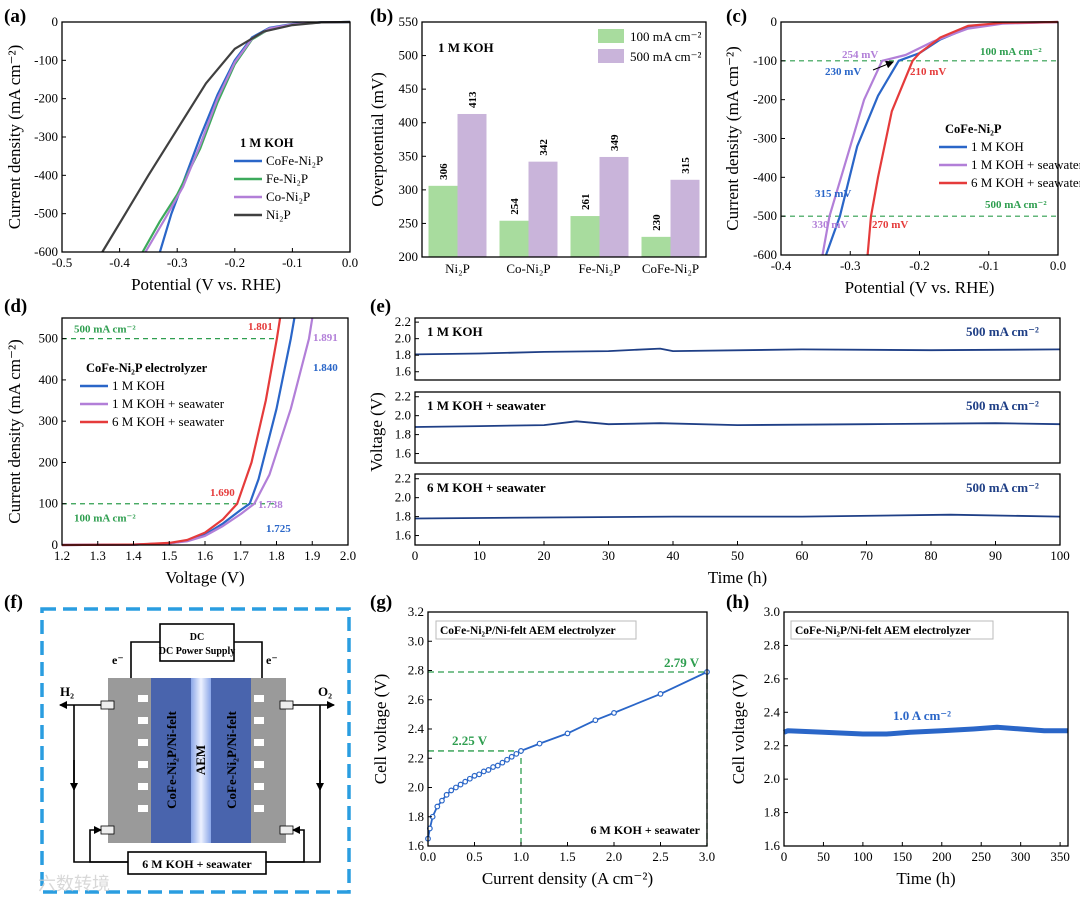 The width and height of the screenshot is (1080, 903). What do you see at coordinates (206, 137) in the screenshot?
I see `chart-a-frame` at bounding box center [206, 137].